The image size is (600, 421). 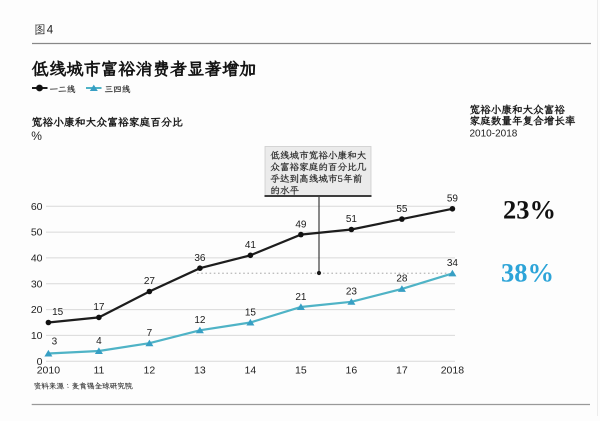 I want to click on svg-text: 38%, so click(x=527, y=273).